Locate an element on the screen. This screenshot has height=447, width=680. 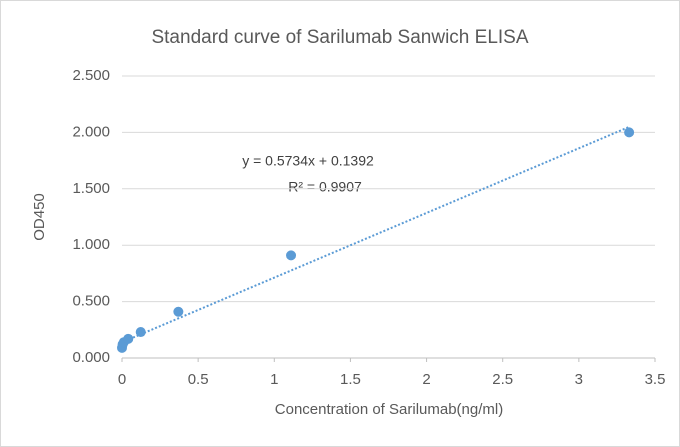
y-tick-label: 2.000 is located at coordinates (91, 131).